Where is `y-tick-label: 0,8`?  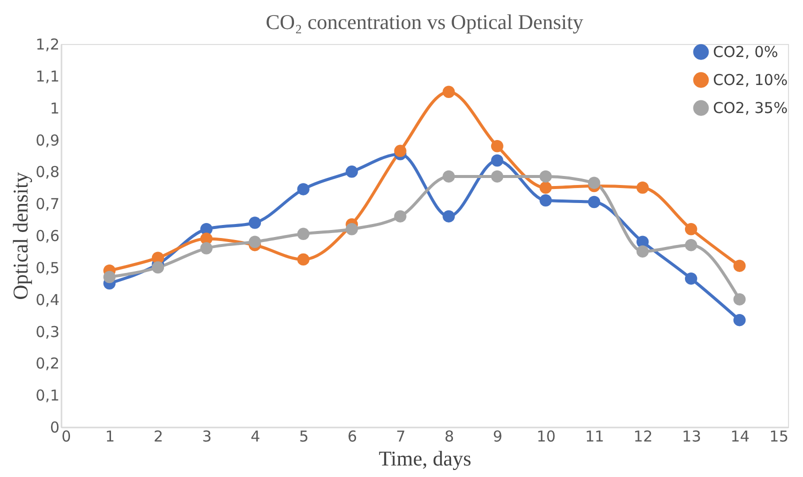
y-tick-label: 0,8 is located at coordinates (48, 172).